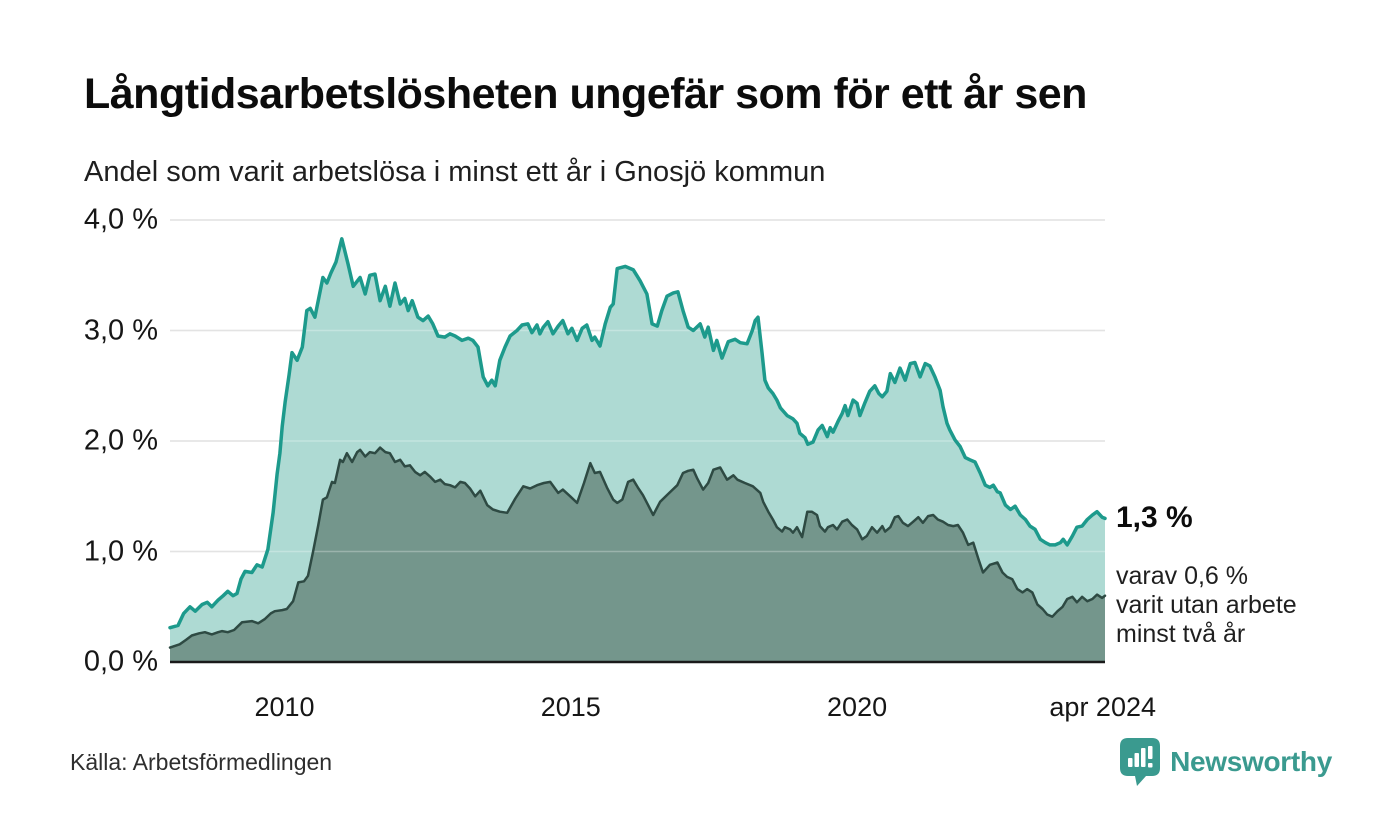 The height and width of the screenshot is (840, 1400). Describe the element at coordinates (201, 762) in the screenshot. I see `source-text: Källa: Arbetsförmedlingen` at that location.